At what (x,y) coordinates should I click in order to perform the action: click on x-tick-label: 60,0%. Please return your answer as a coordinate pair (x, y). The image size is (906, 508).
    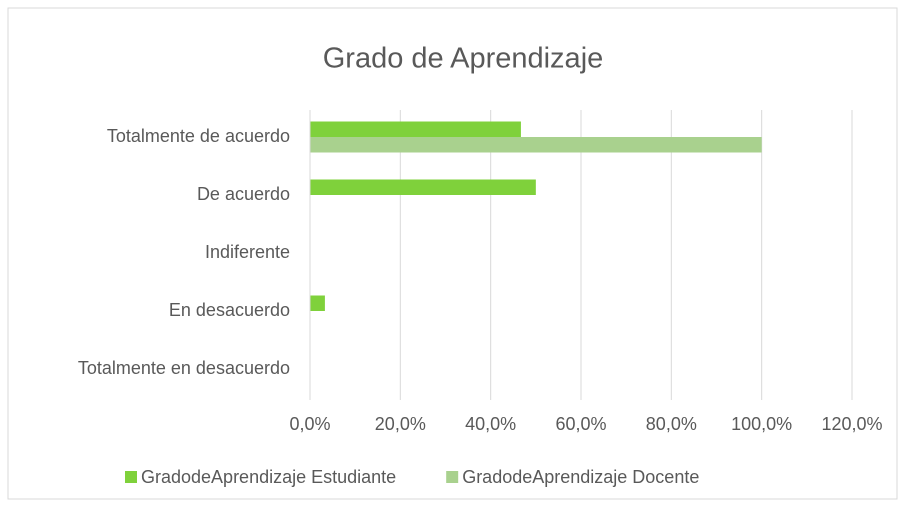
    Looking at the image, I should click on (580, 424).